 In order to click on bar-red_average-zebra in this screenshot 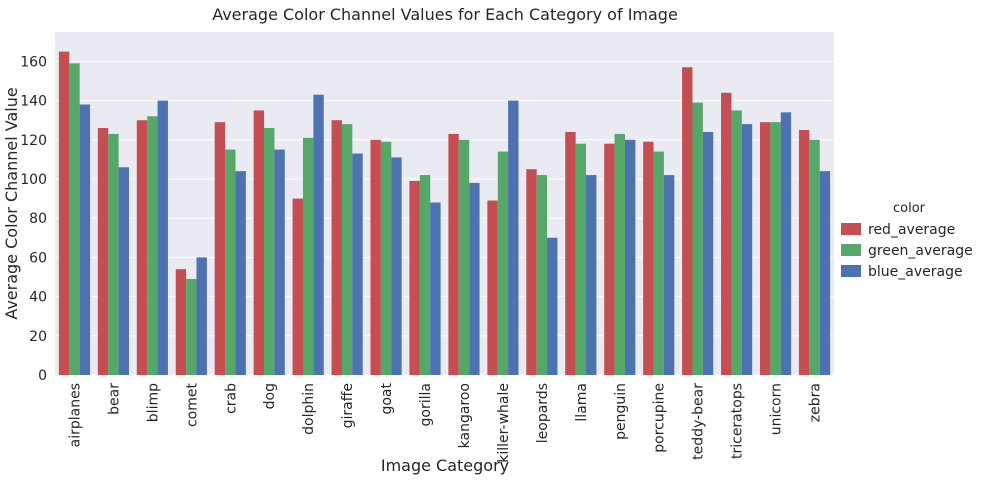, I will do `click(804, 252)`.